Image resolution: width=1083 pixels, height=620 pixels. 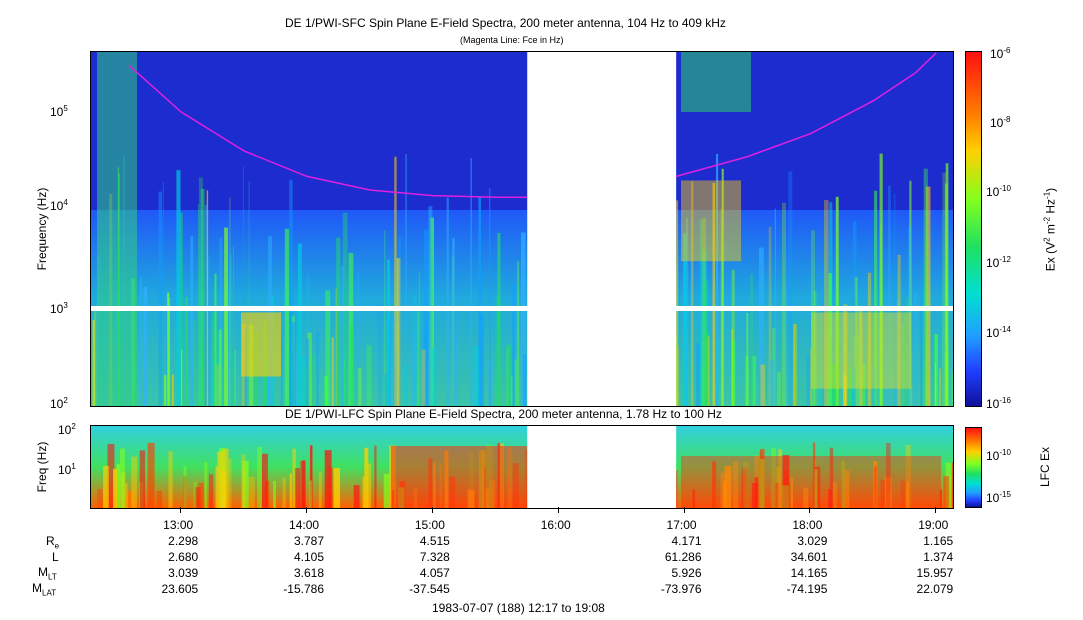 What do you see at coordinates (59, 308) in the screenshot?
I see `sfc-ytick-1e3: 10³` at bounding box center [59, 308].